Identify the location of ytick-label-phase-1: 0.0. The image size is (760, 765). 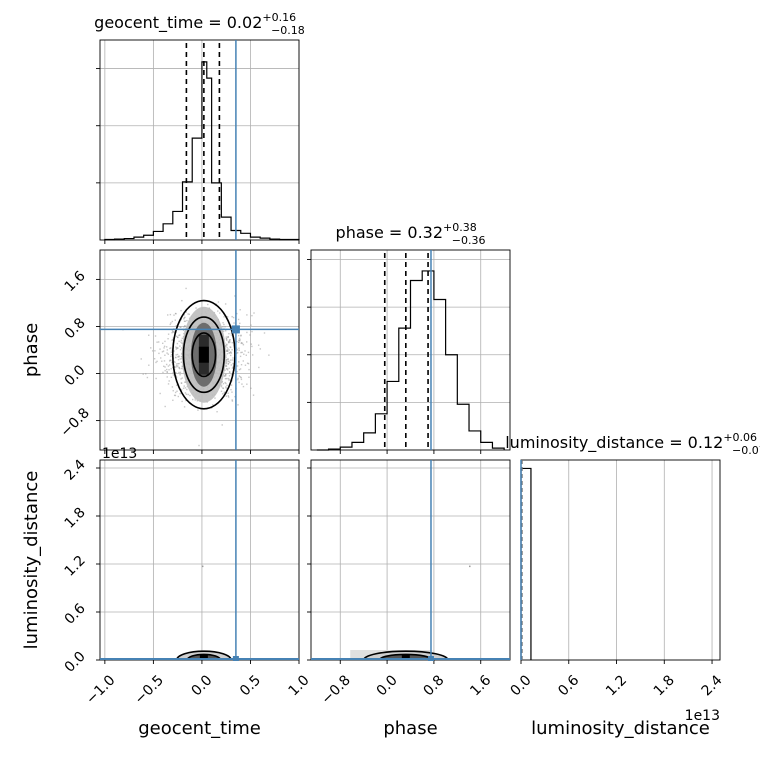
(75, 375).